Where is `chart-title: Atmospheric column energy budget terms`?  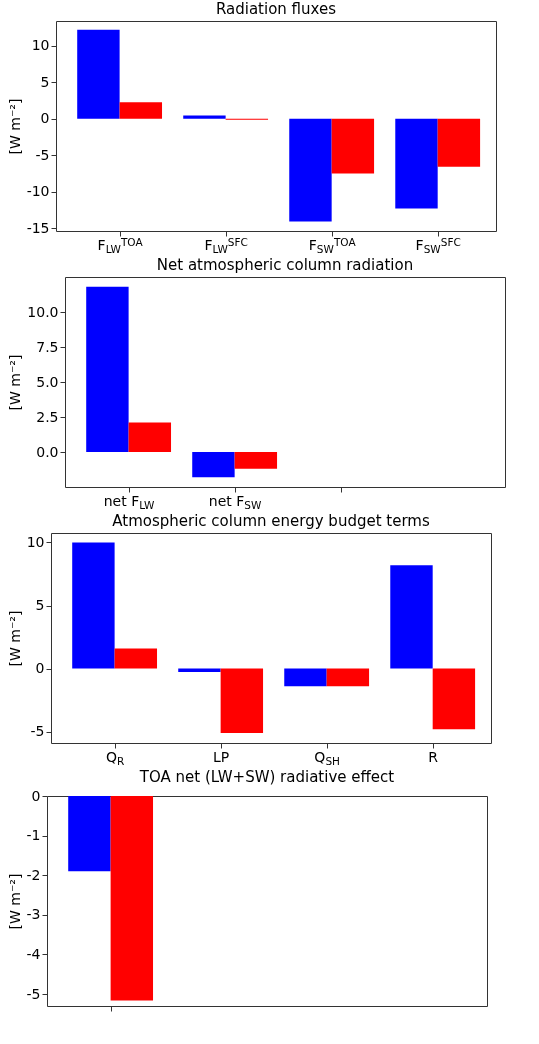
chart-title: Atmospheric column energy budget terms is located at coordinates (271, 521).